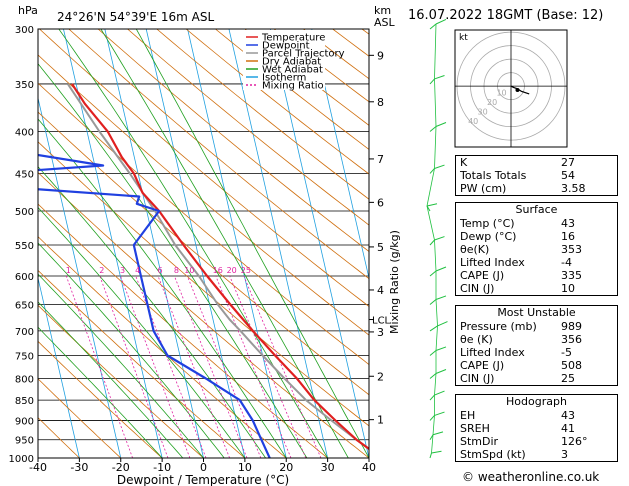 This screenshot has width=629, height=486. Describe the element at coordinates (492, 352) in the screenshot. I see `most-unstable-label: Lifted Index` at that location.